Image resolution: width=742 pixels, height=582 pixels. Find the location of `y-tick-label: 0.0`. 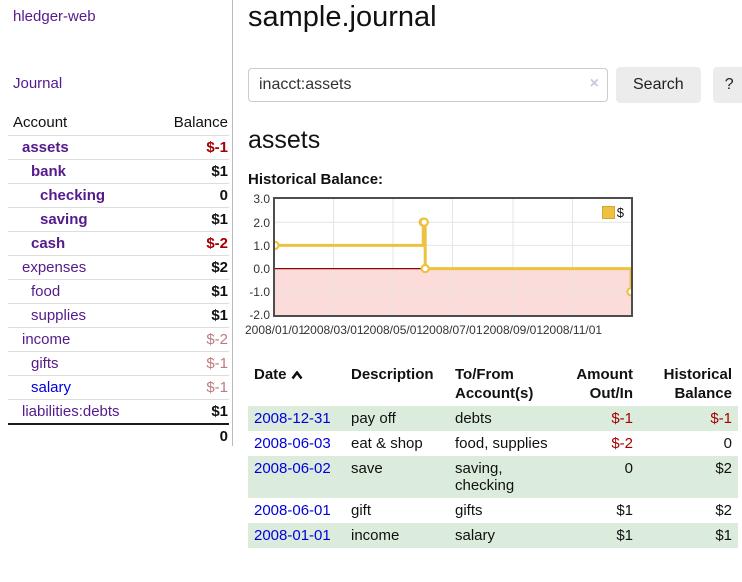

y-tick-label: 0.0 is located at coordinates (261, 268).